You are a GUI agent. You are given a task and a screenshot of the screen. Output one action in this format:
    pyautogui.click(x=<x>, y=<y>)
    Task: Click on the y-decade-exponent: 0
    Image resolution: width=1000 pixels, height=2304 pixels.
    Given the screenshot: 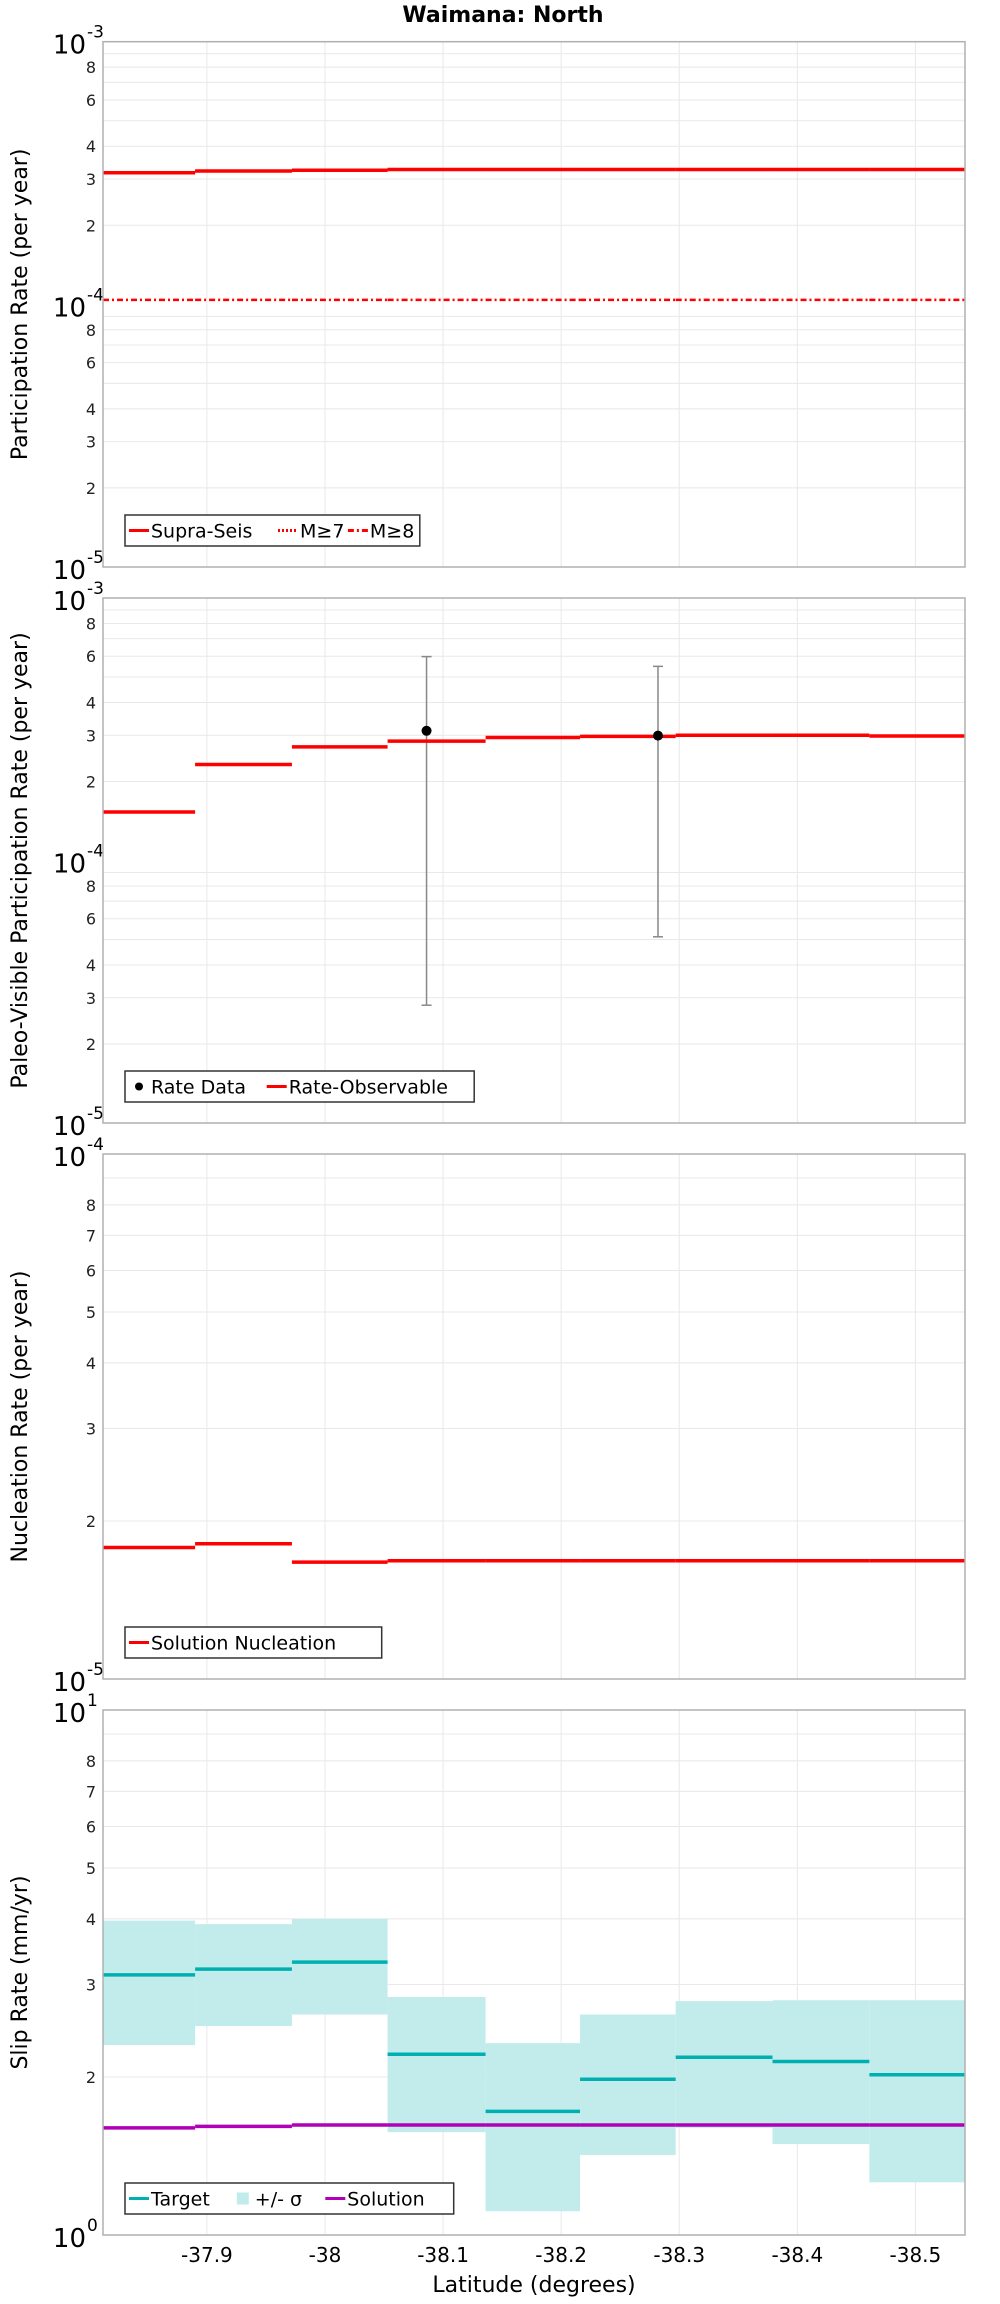 What is the action you would take?
    pyautogui.click(x=92, y=2226)
    